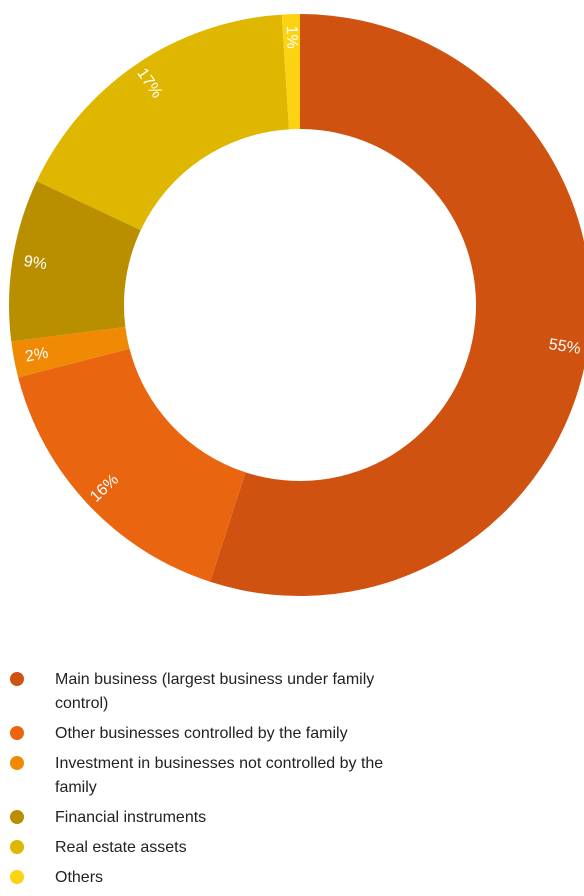 The height and width of the screenshot is (896, 584). What do you see at coordinates (131, 817) in the screenshot?
I see `legend-label: Financial instruments` at bounding box center [131, 817].